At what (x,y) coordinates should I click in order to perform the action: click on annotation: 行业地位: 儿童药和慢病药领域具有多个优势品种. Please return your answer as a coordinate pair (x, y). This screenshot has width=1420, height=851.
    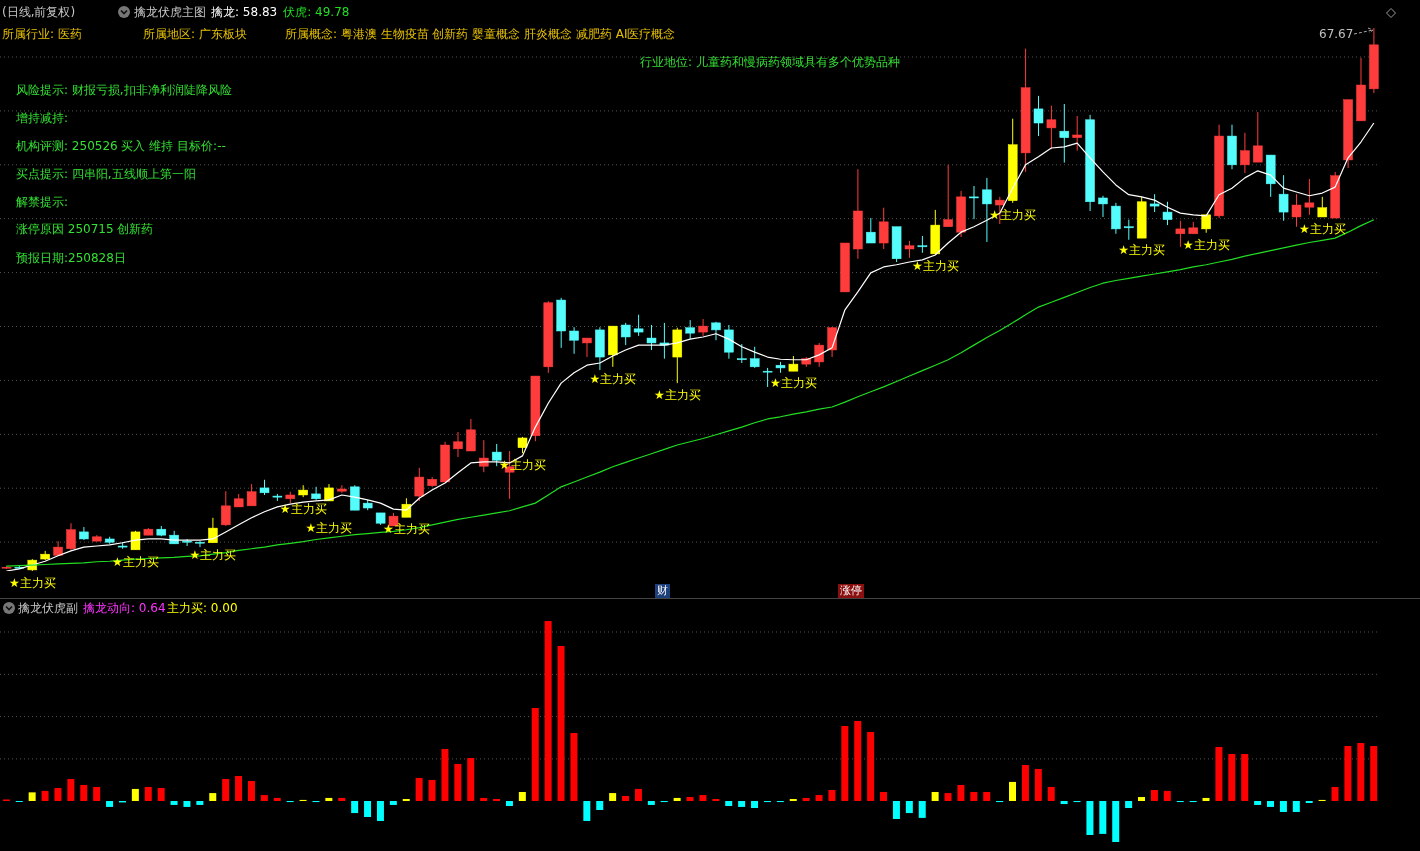
    Looking at the image, I should click on (770, 62).